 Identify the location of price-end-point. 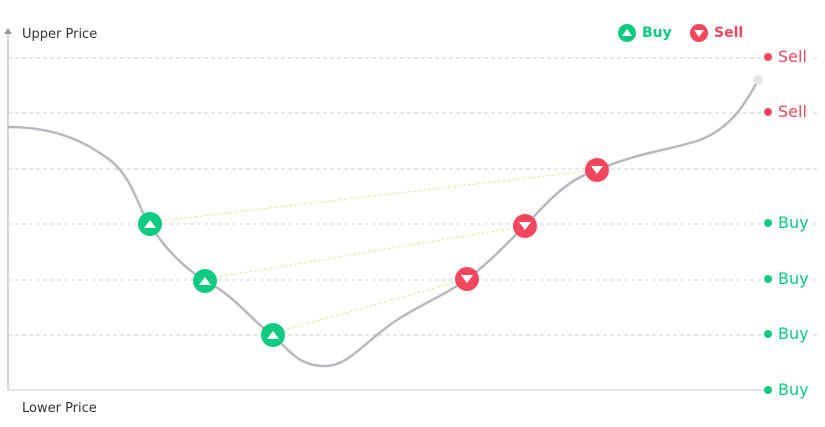
(758, 80).